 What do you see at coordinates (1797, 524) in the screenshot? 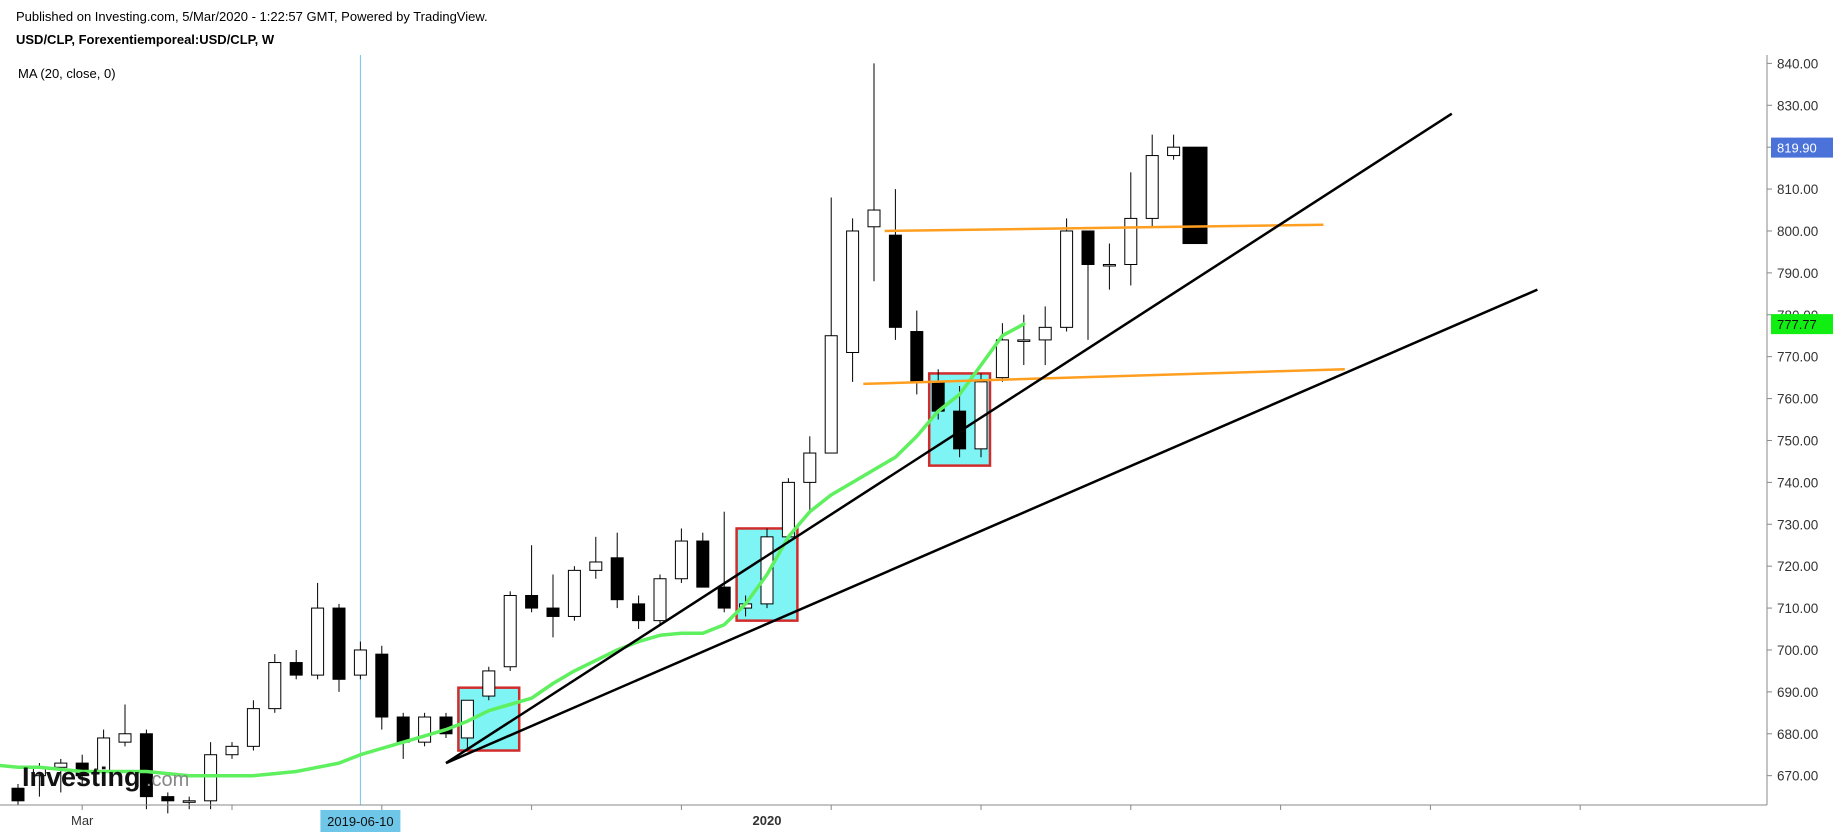
I see `price-tick-label: 730.00` at bounding box center [1797, 524].